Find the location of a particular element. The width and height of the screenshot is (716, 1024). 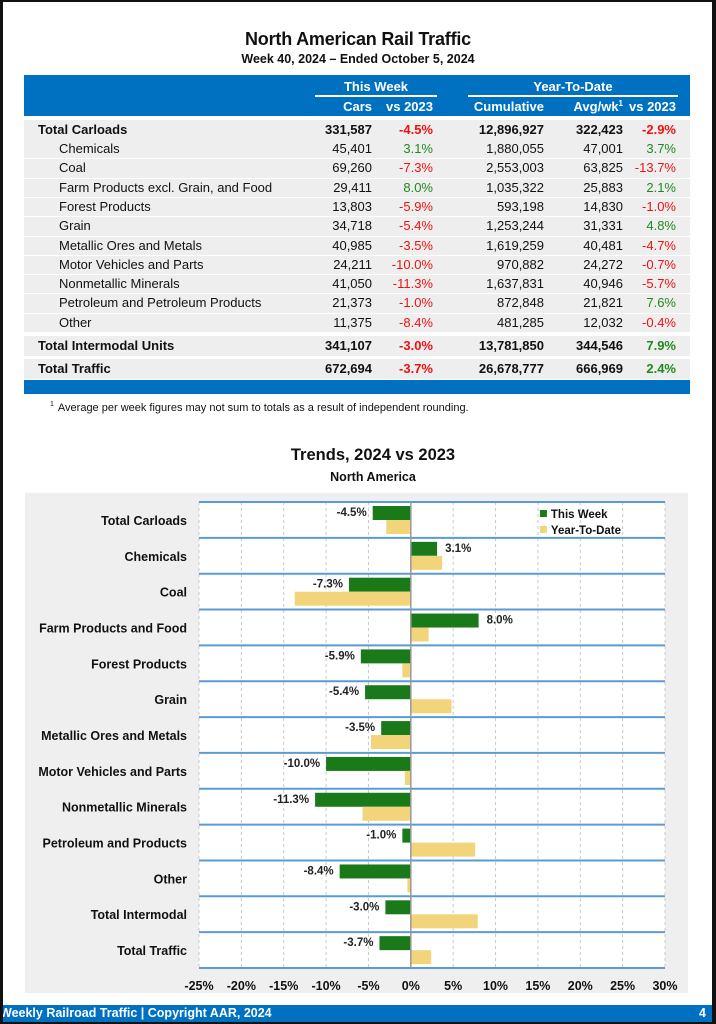

category-label: Grain is located at coordinates (170, 700).